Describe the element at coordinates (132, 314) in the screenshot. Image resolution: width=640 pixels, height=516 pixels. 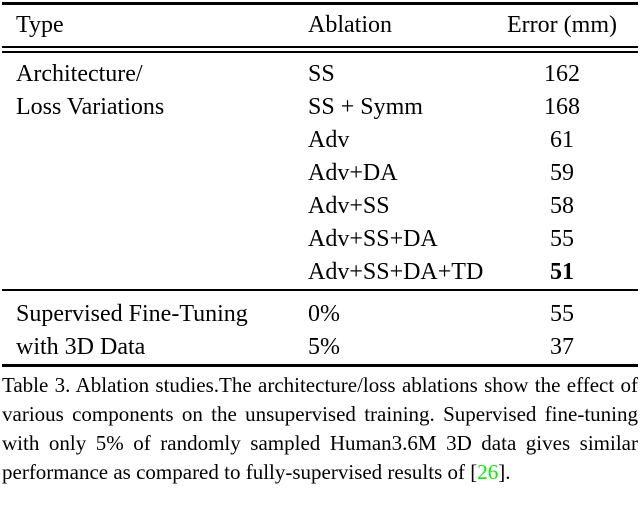
I see `cell-type: Supervised Fine-Tuning` at that location.